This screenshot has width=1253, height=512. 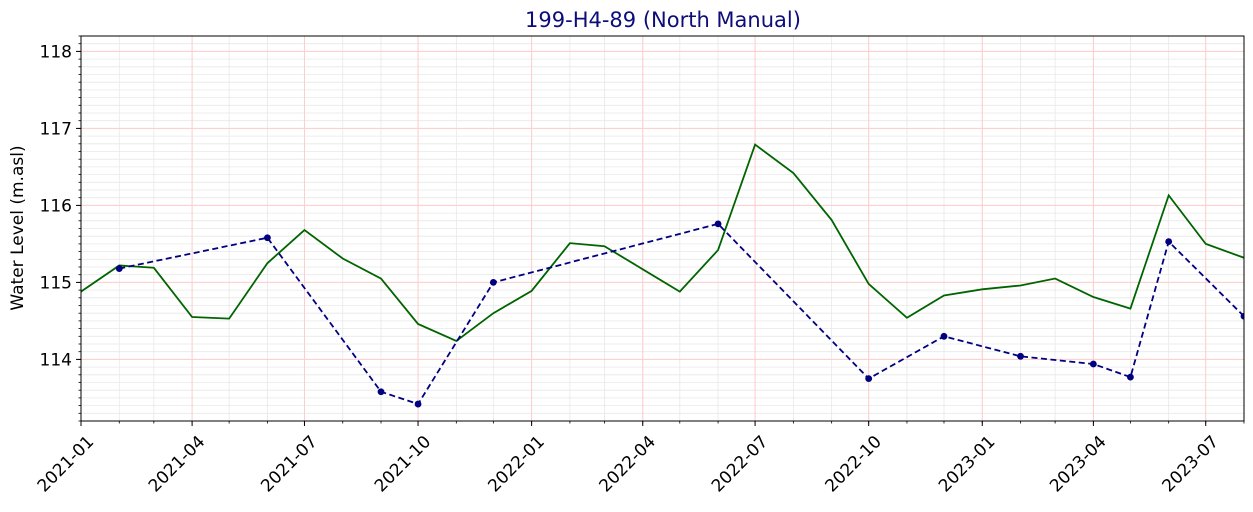 What do you see at coordinates (740, 464) in the screenshot?
I see `x-tick-label: 2022-07` at bounding box center [740, 464].